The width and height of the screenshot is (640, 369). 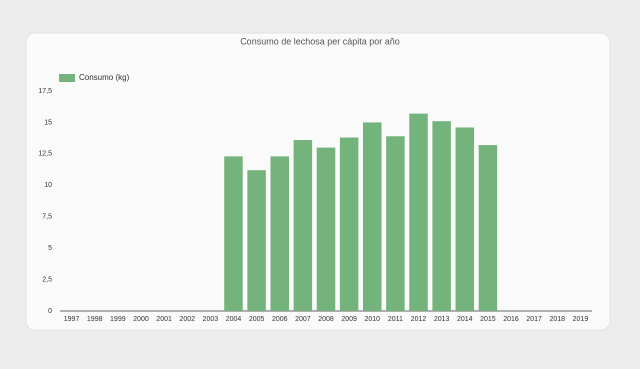 I want to click on y-tick-label: 17,5, so click(x=45, y=91).